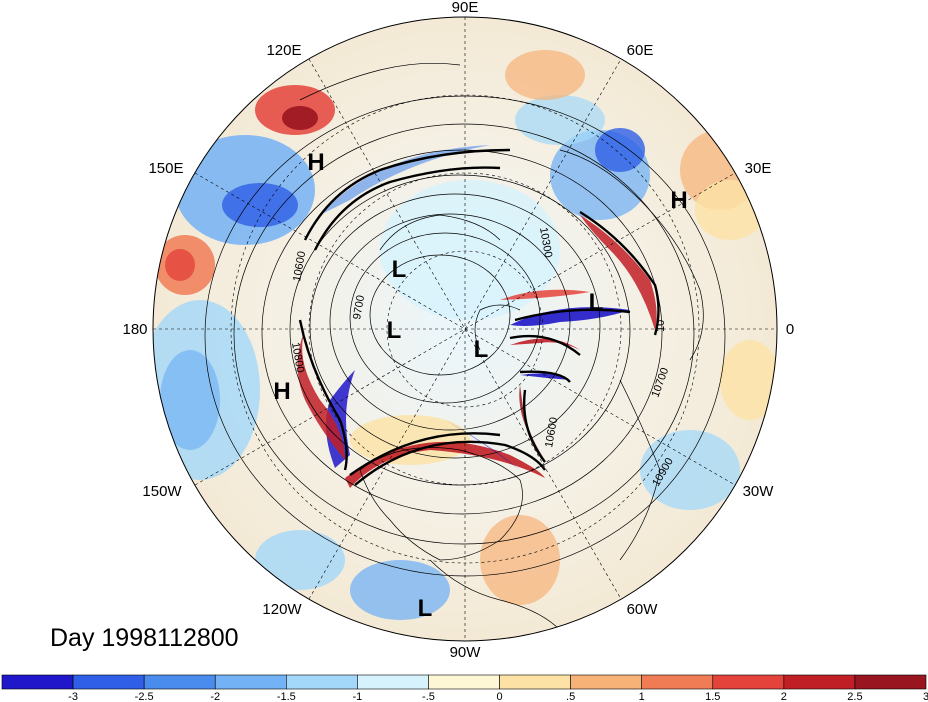  Describe the element at coordinates (499, 696) in the screenshot. I see `colorbar-tick-label: 0` at that location.